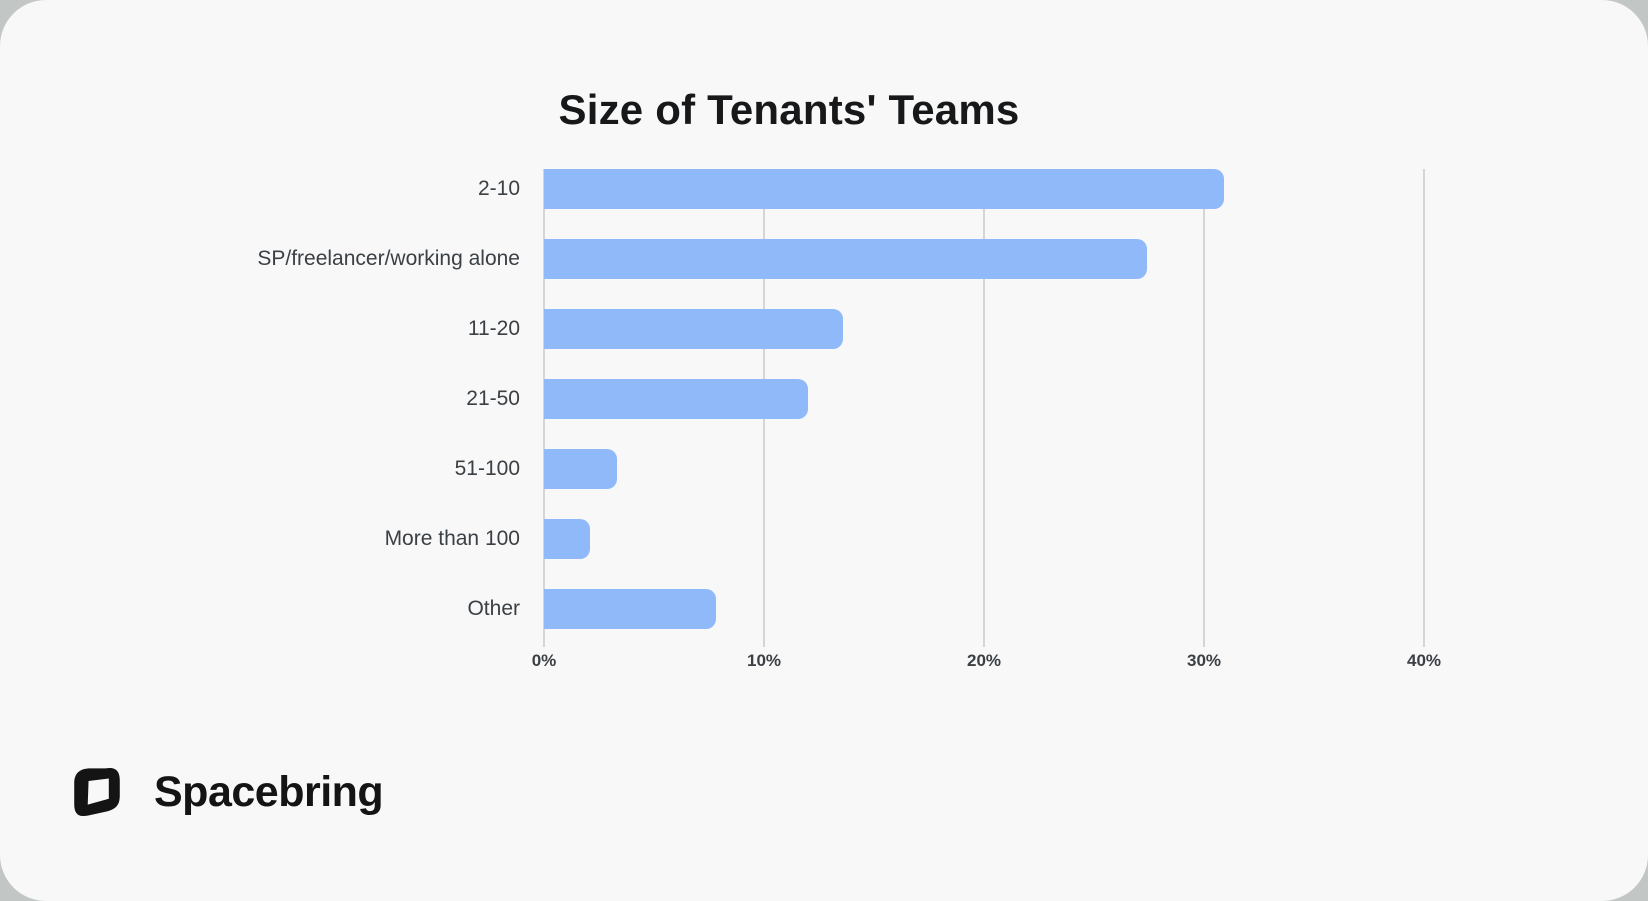  Describe the element at coordinates (990, 329) in the screenshot. I see `bar-row: 11-20` at that location.